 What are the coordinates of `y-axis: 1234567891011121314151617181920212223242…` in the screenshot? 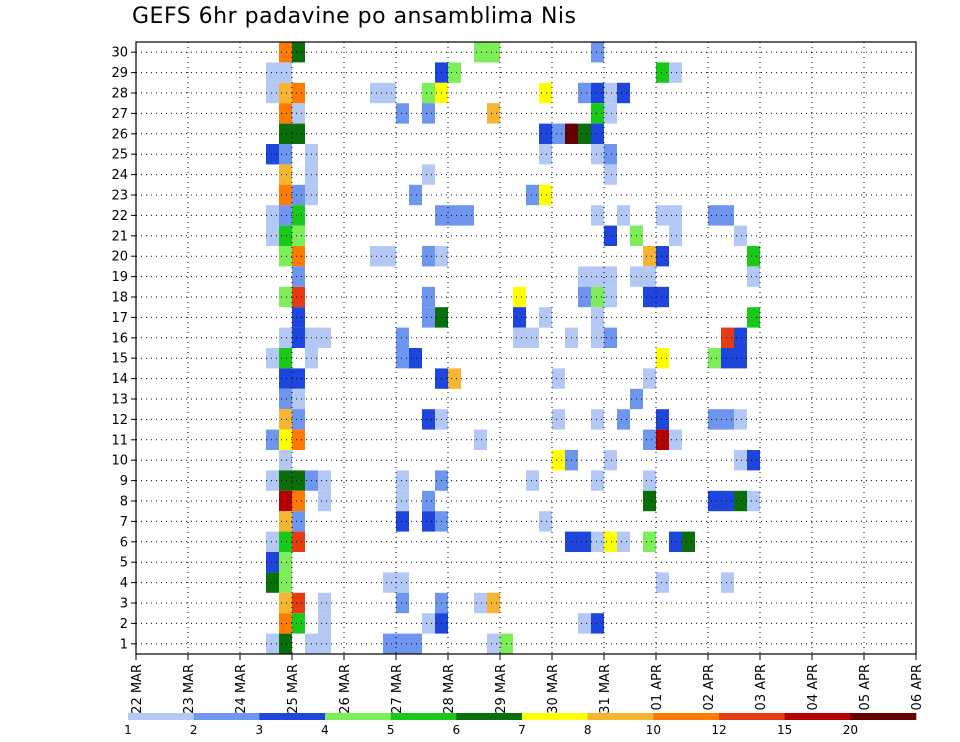 It's located at (123, 349).